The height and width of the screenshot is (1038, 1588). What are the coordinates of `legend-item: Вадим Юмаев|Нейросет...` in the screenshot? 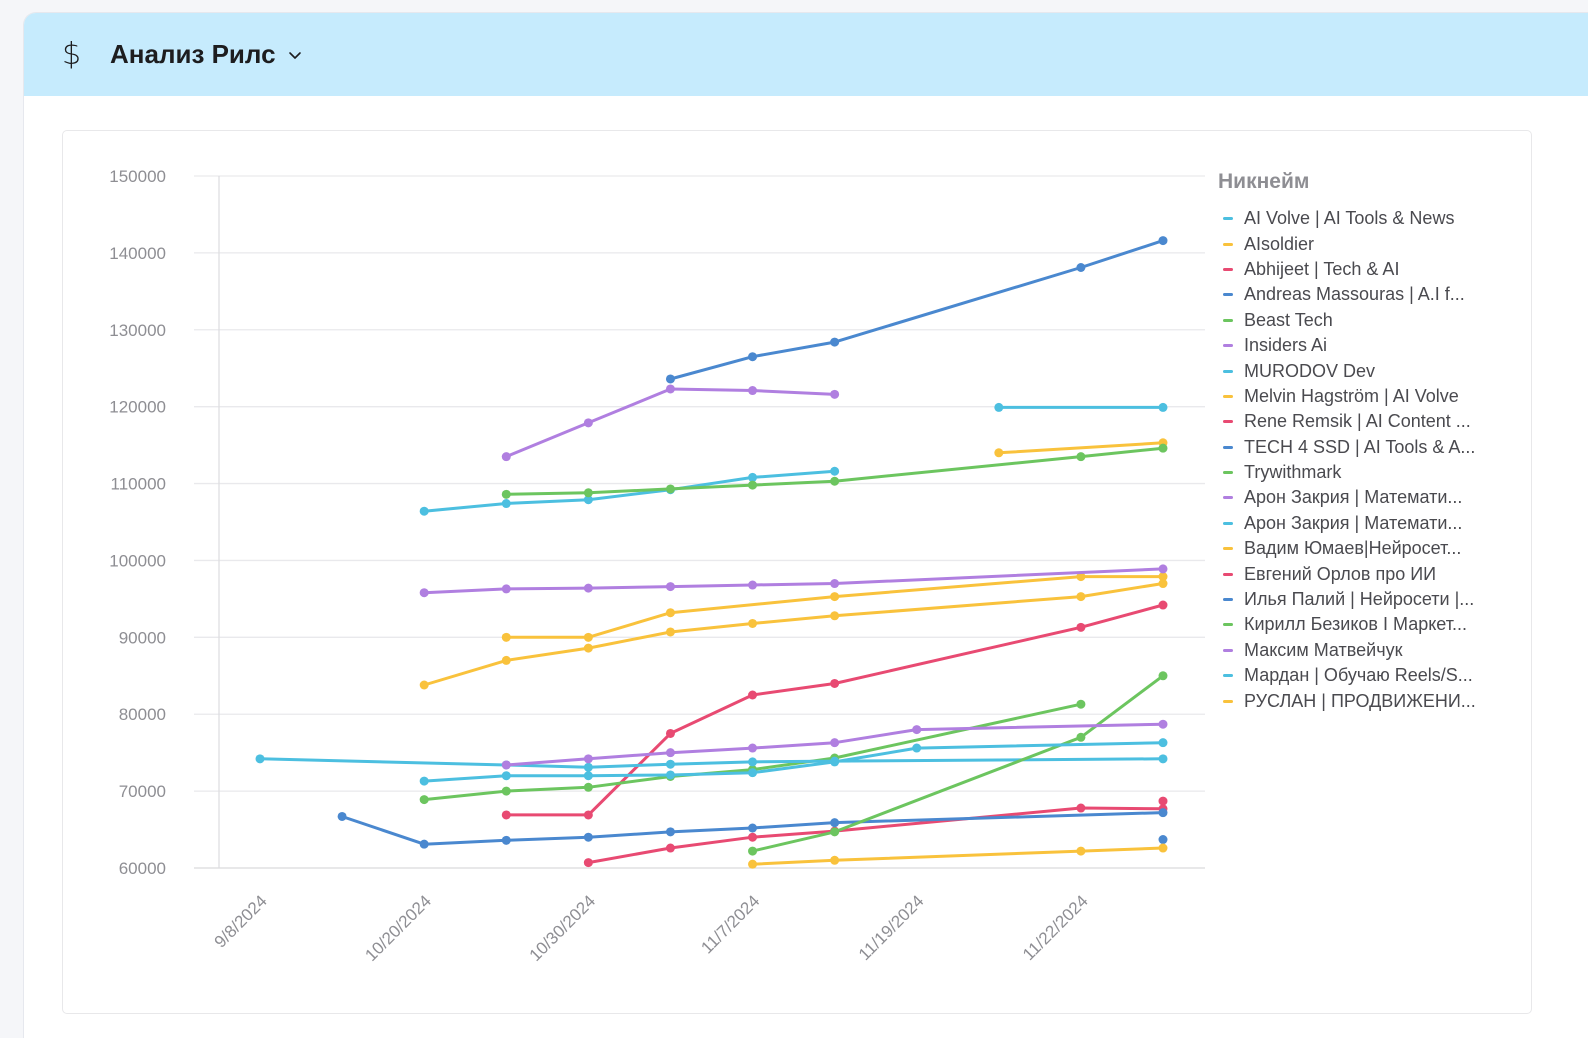 It's located at (1363, 548).